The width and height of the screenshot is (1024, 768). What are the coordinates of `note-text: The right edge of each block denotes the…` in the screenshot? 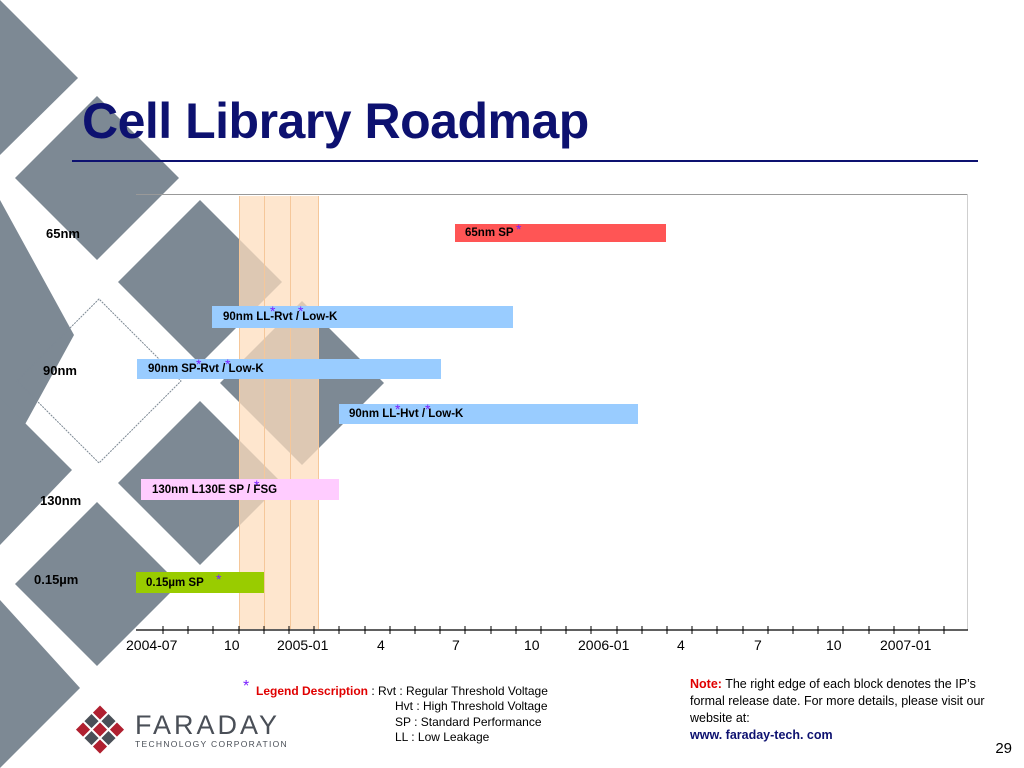 It's located at (837, 701).